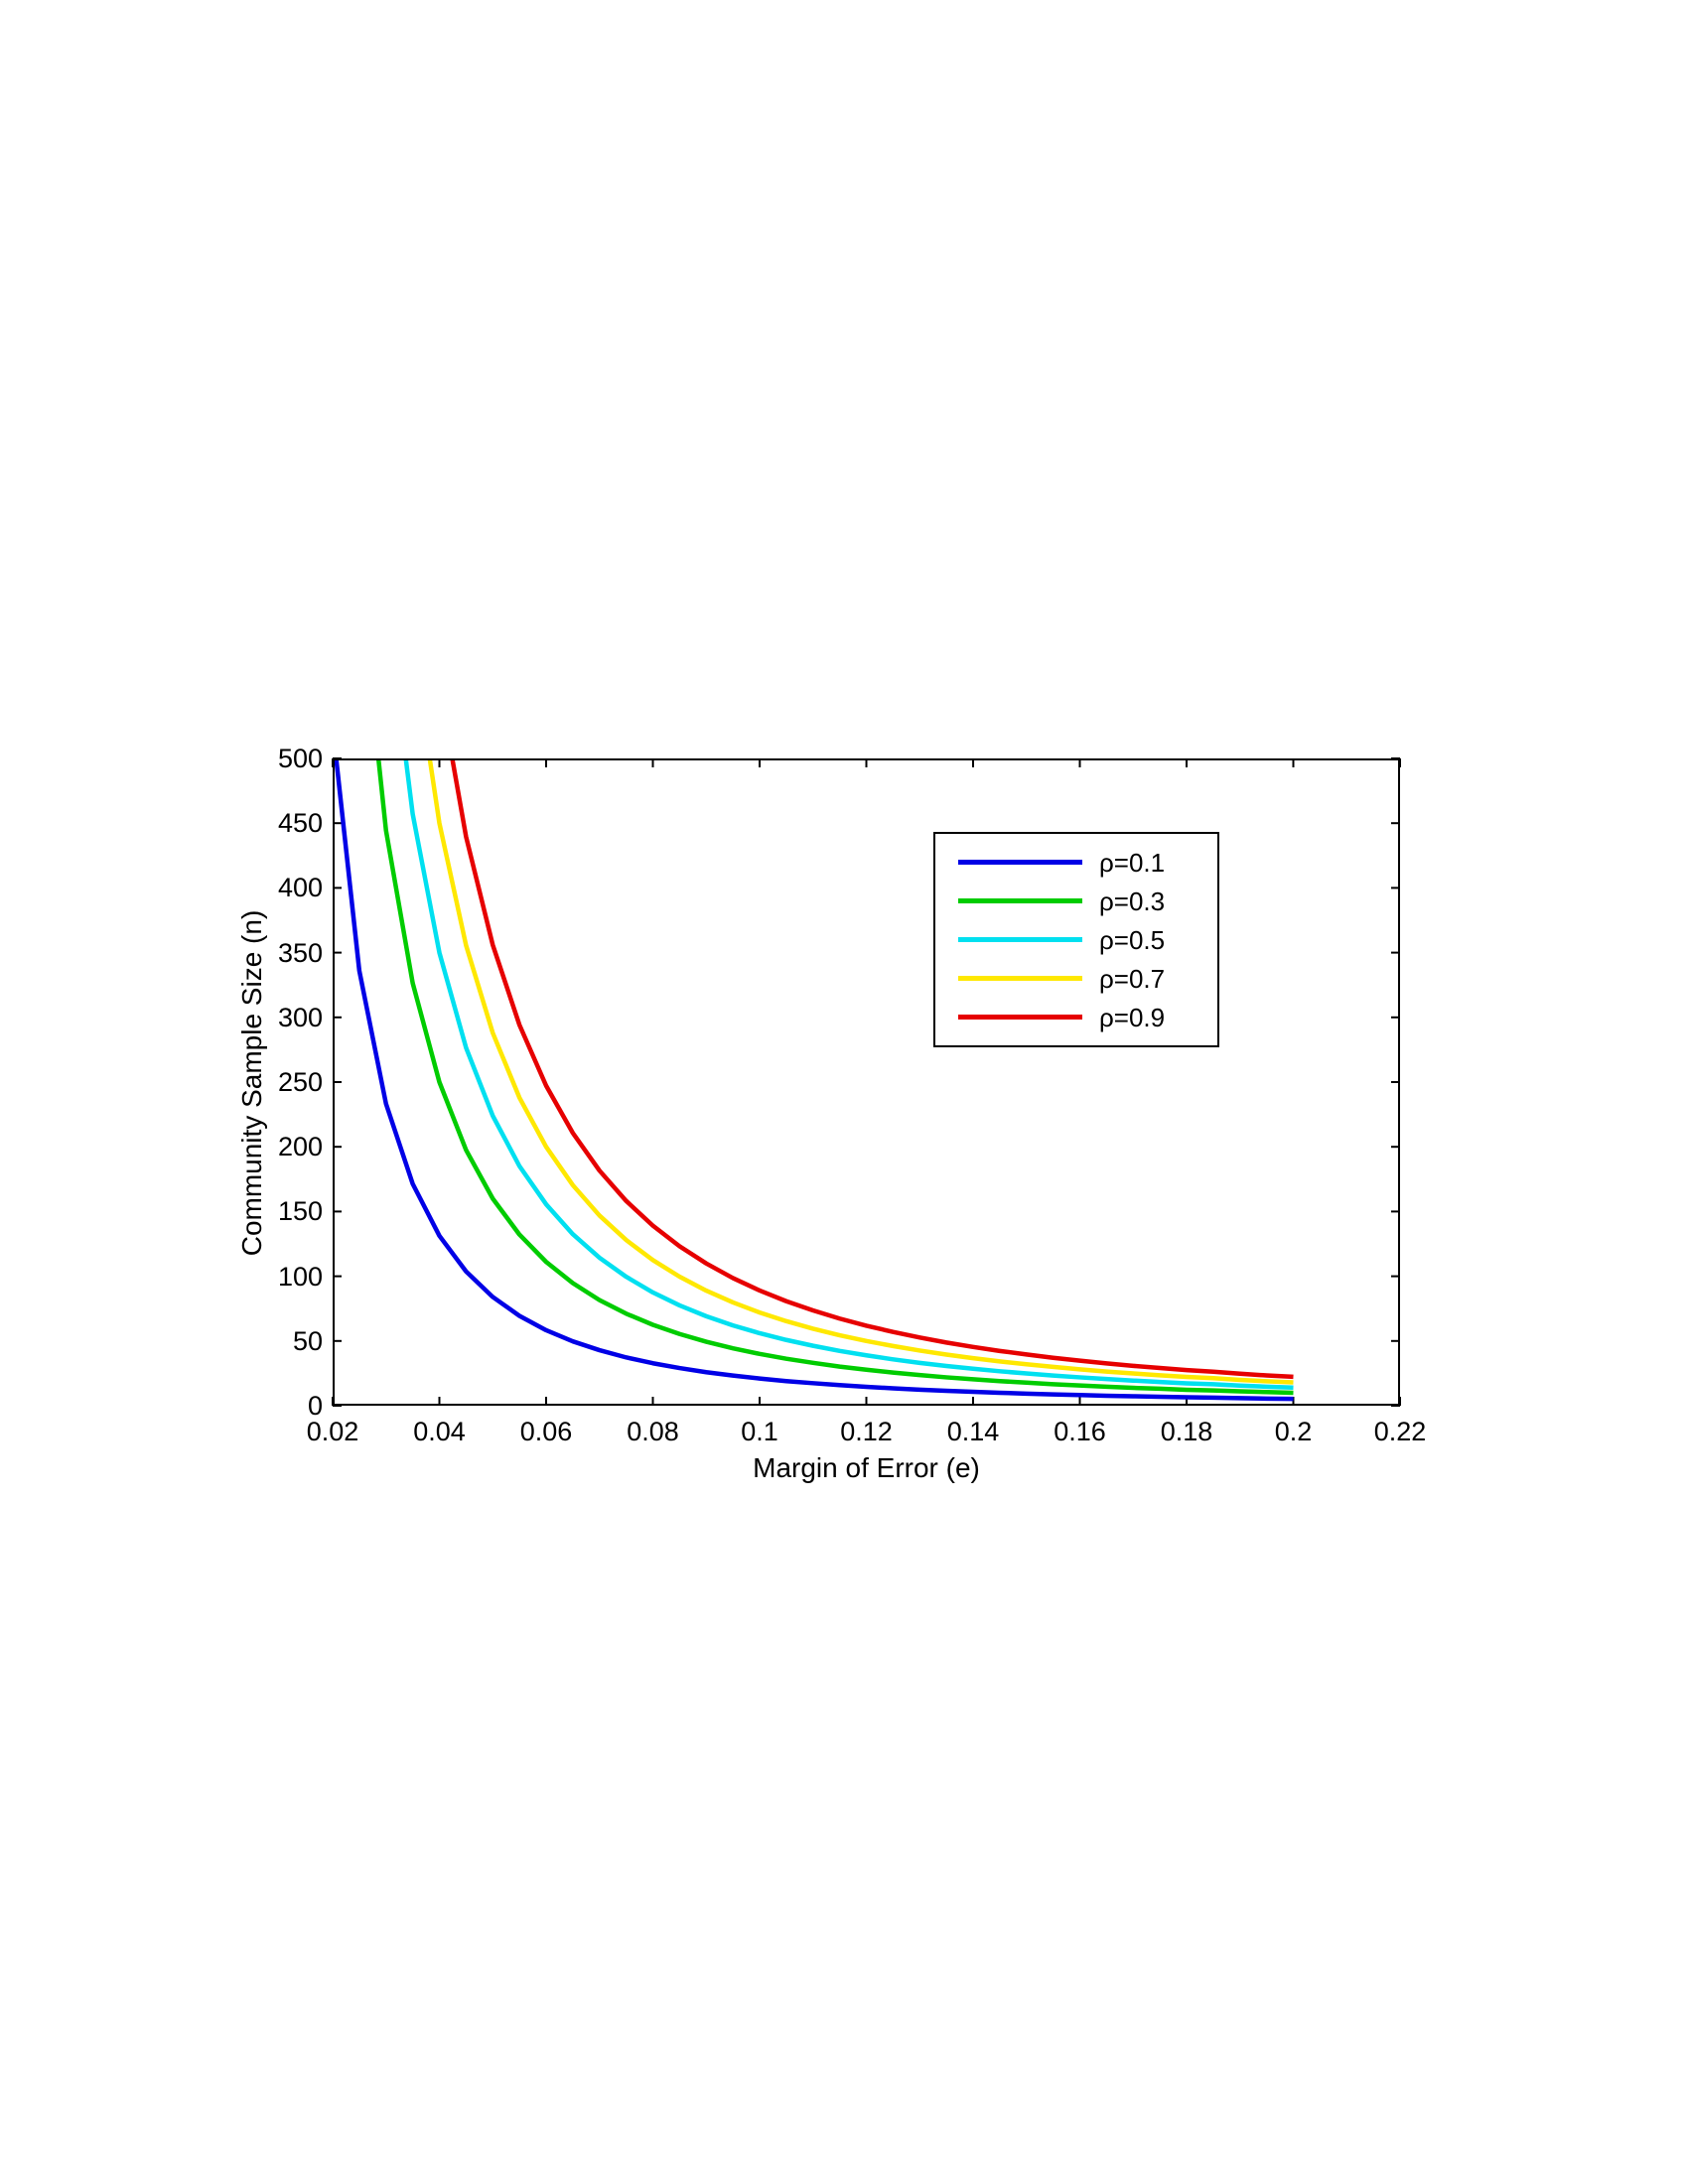  Describe the element at coordinates (866, 1467) in the screenshot. I see `x-axis-label: Margin of Error (e)` at that location.